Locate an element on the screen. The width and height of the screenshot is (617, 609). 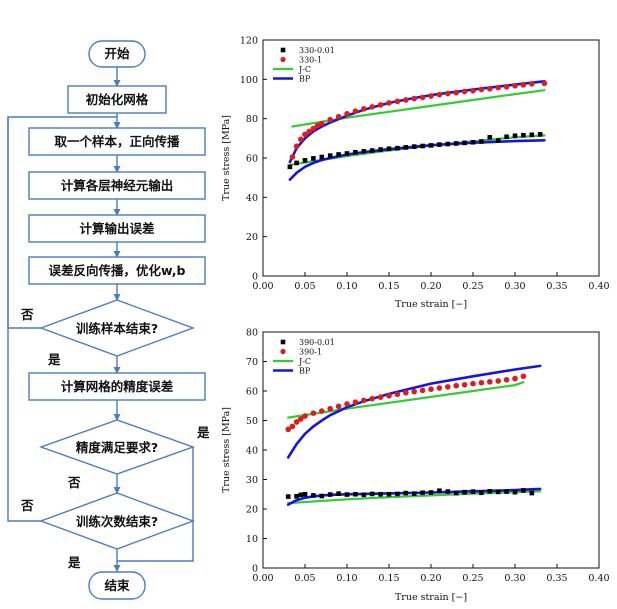
x-tick-label: 0.15 is located at coordinates (388, 578).